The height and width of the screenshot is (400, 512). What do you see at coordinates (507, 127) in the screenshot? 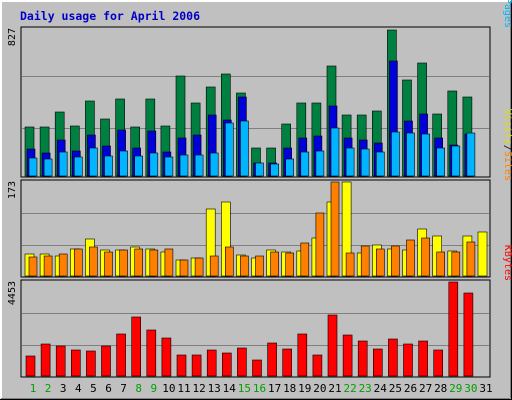
I see `legend-entry-visits: Visits` at bounding box center [507, 127].